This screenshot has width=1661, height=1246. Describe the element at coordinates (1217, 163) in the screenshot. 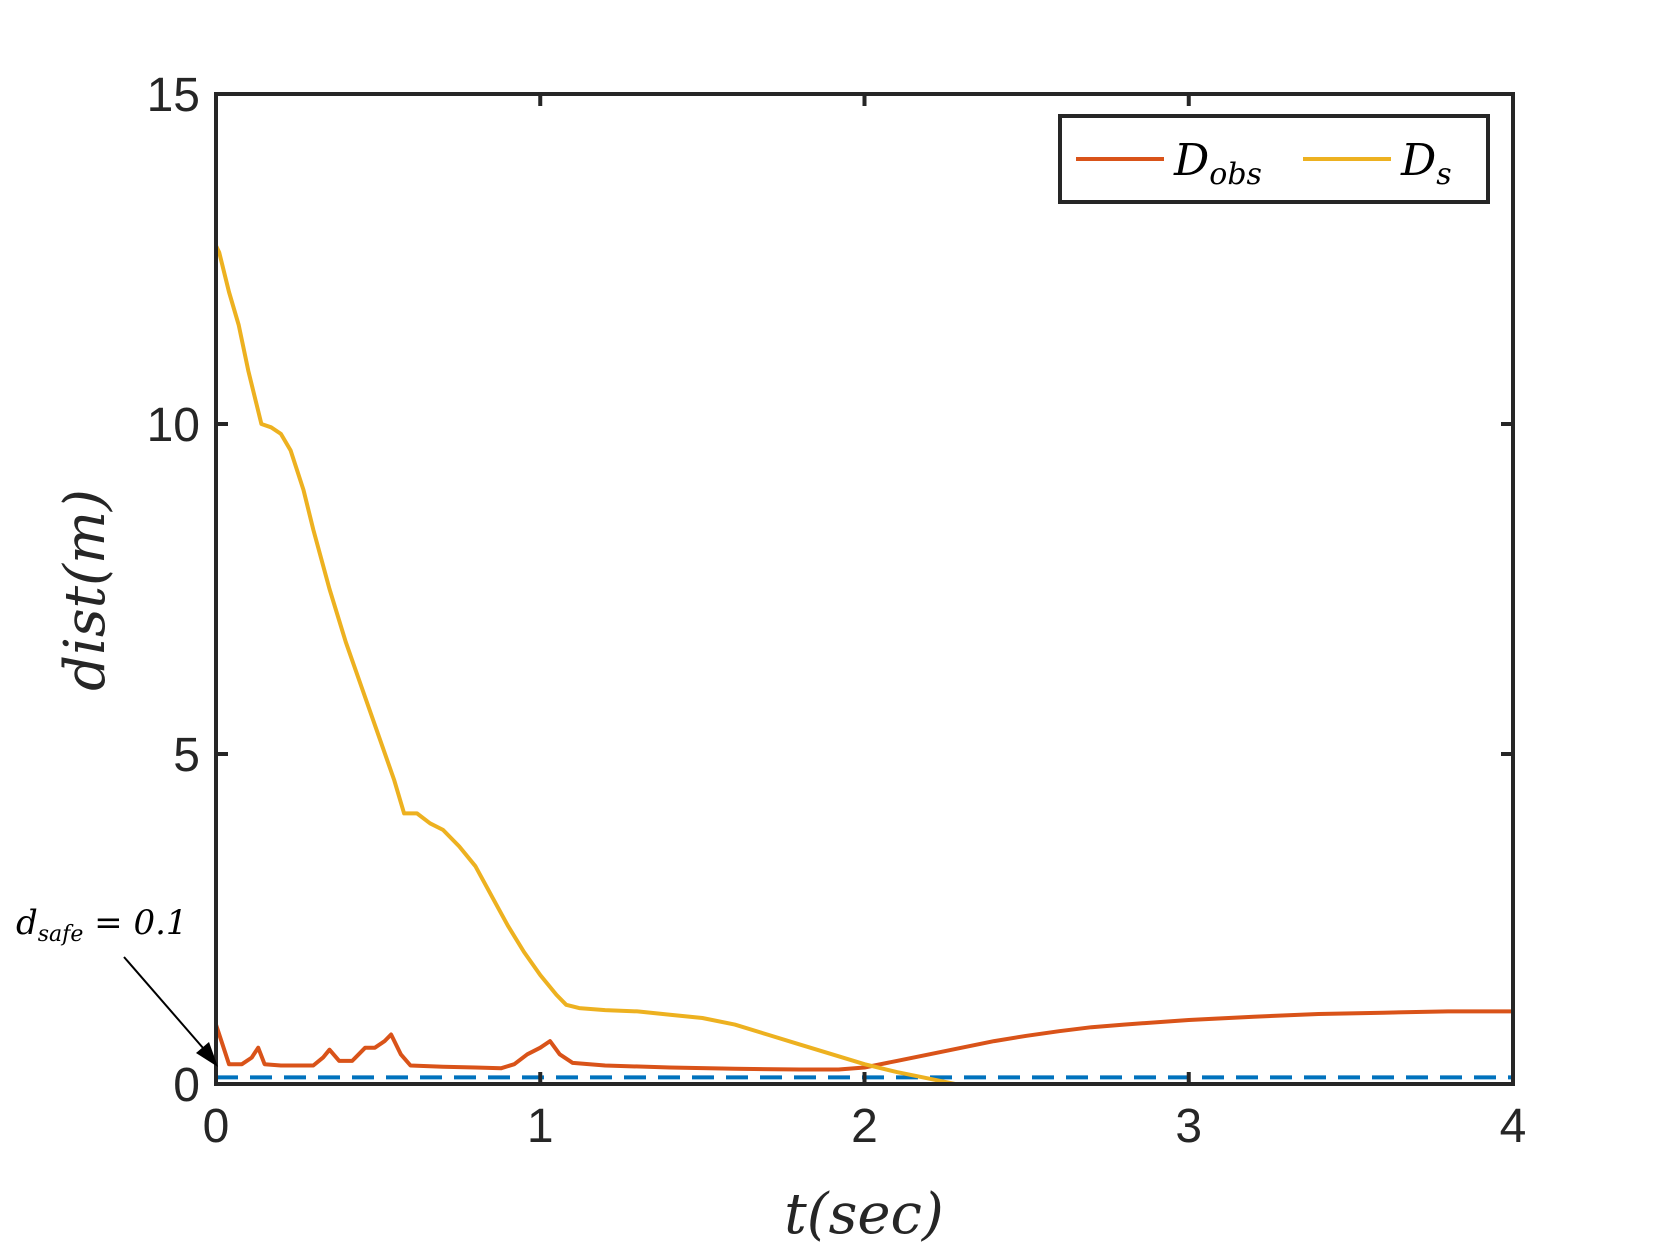

I see `legend-label-dobs: Dobs` at that location.